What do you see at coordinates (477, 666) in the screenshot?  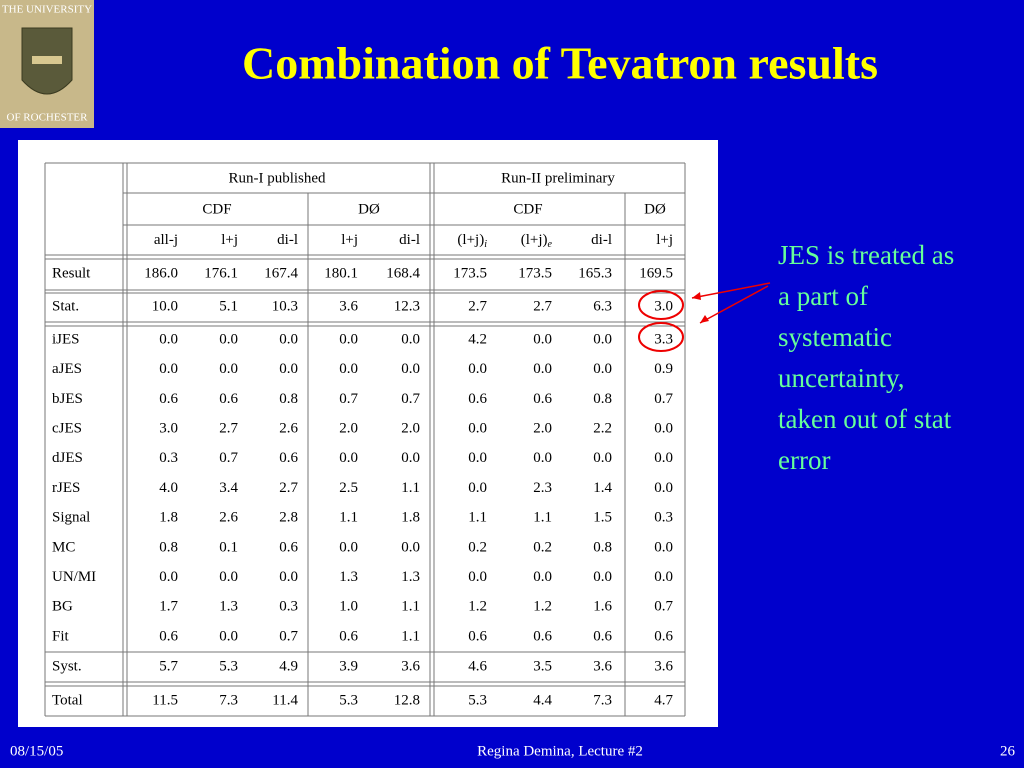 I see `cell-value: 4.6` at bounding box center [477, 666].